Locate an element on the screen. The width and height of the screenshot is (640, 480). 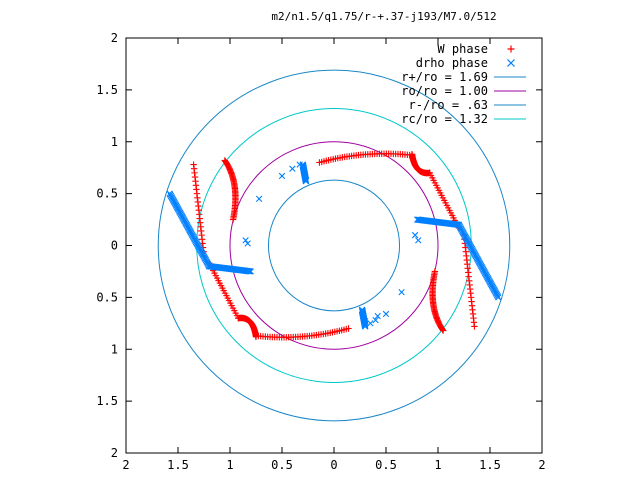
x-tick-label: 0 is located at coordinates (333, 465).